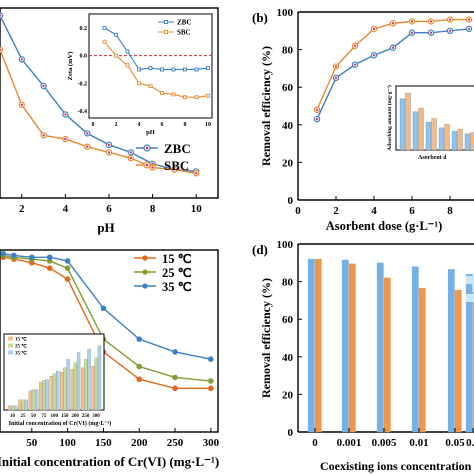 The image size is (474, 474). What do you see at coordinates (389, 118) in the screenshot?
I see `inset-y-axis-label: Adsorbing amount (mg·g⁻¹)` at bounding box center [389, 118].